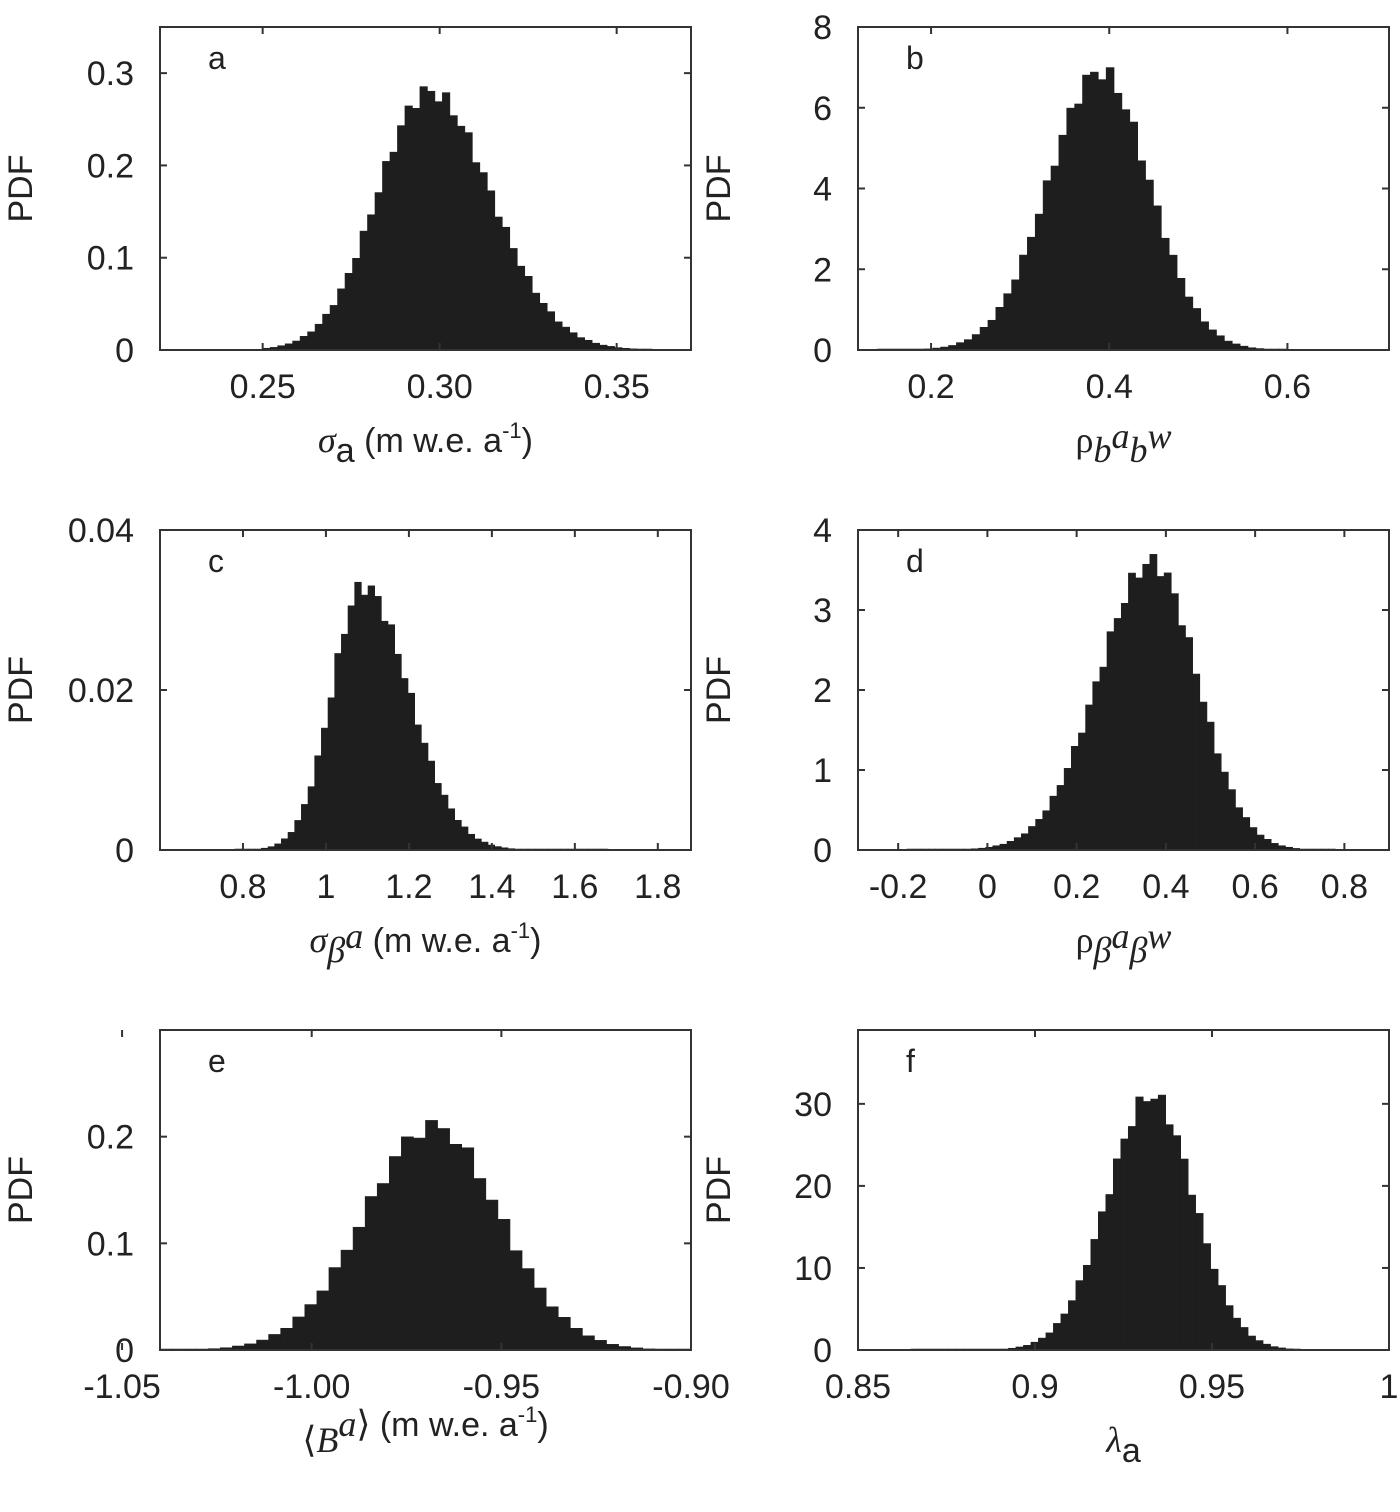 The image size is (1400, 1512). What do you see at coordinates (110, 259) in the screenshot?
I see `y-tick-label: 0.1` at bounding box center [110, 259].